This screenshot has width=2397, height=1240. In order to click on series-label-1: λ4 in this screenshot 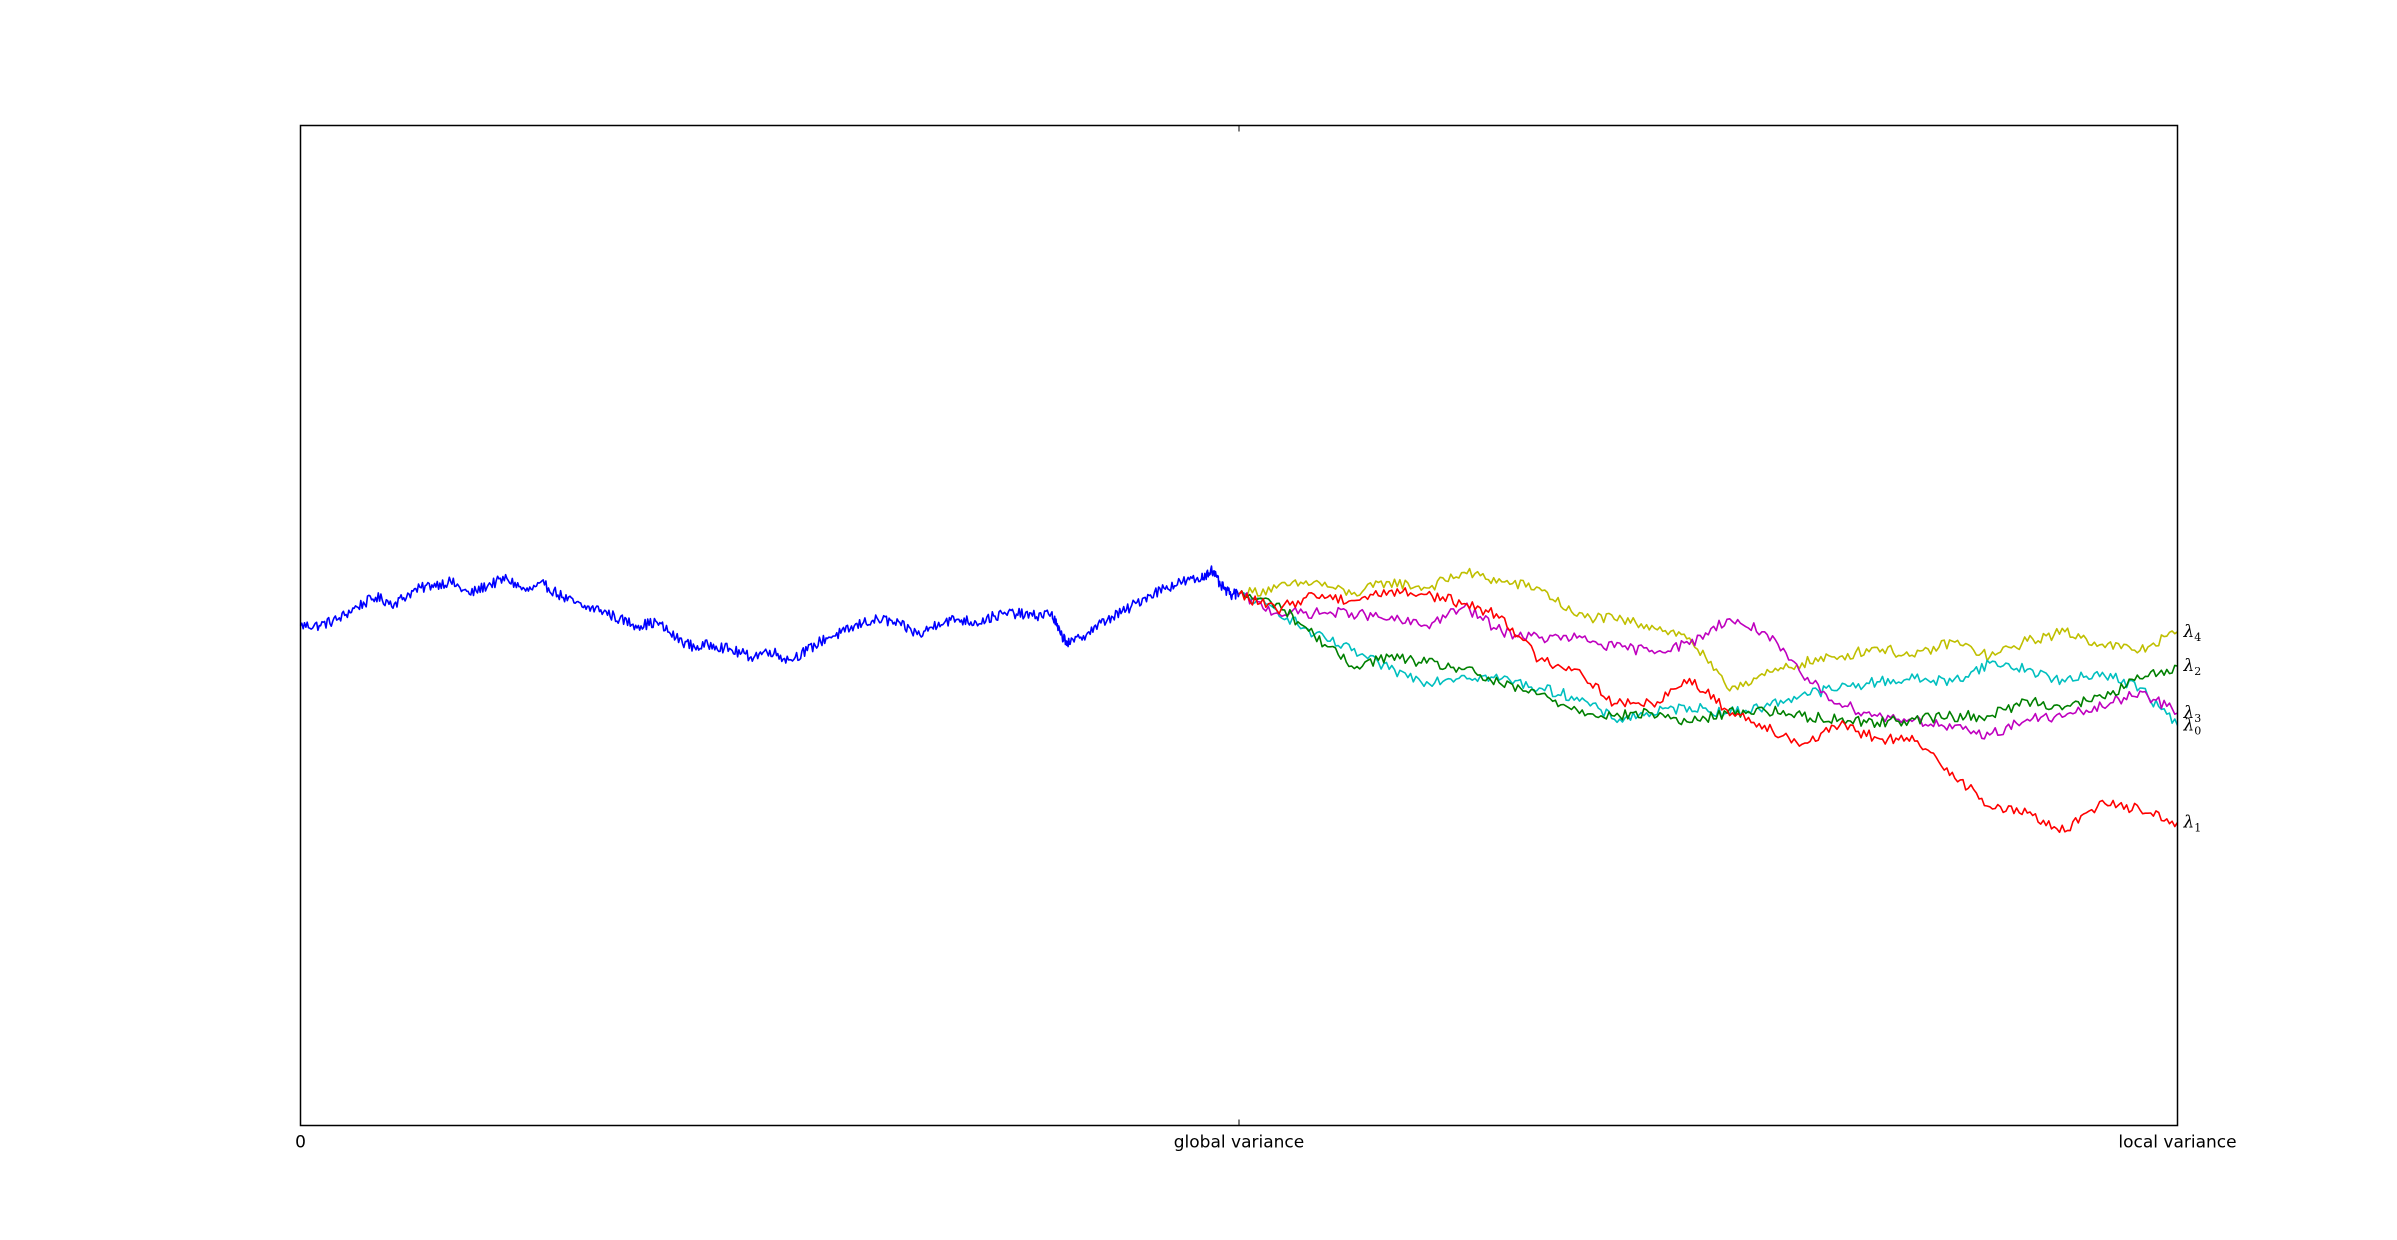, I will do `click(2192, 633)`.